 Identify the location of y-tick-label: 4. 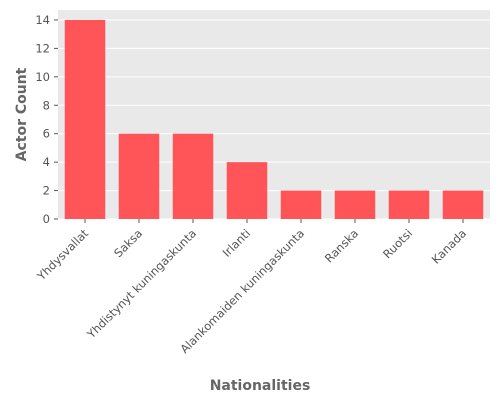
(46, 162).